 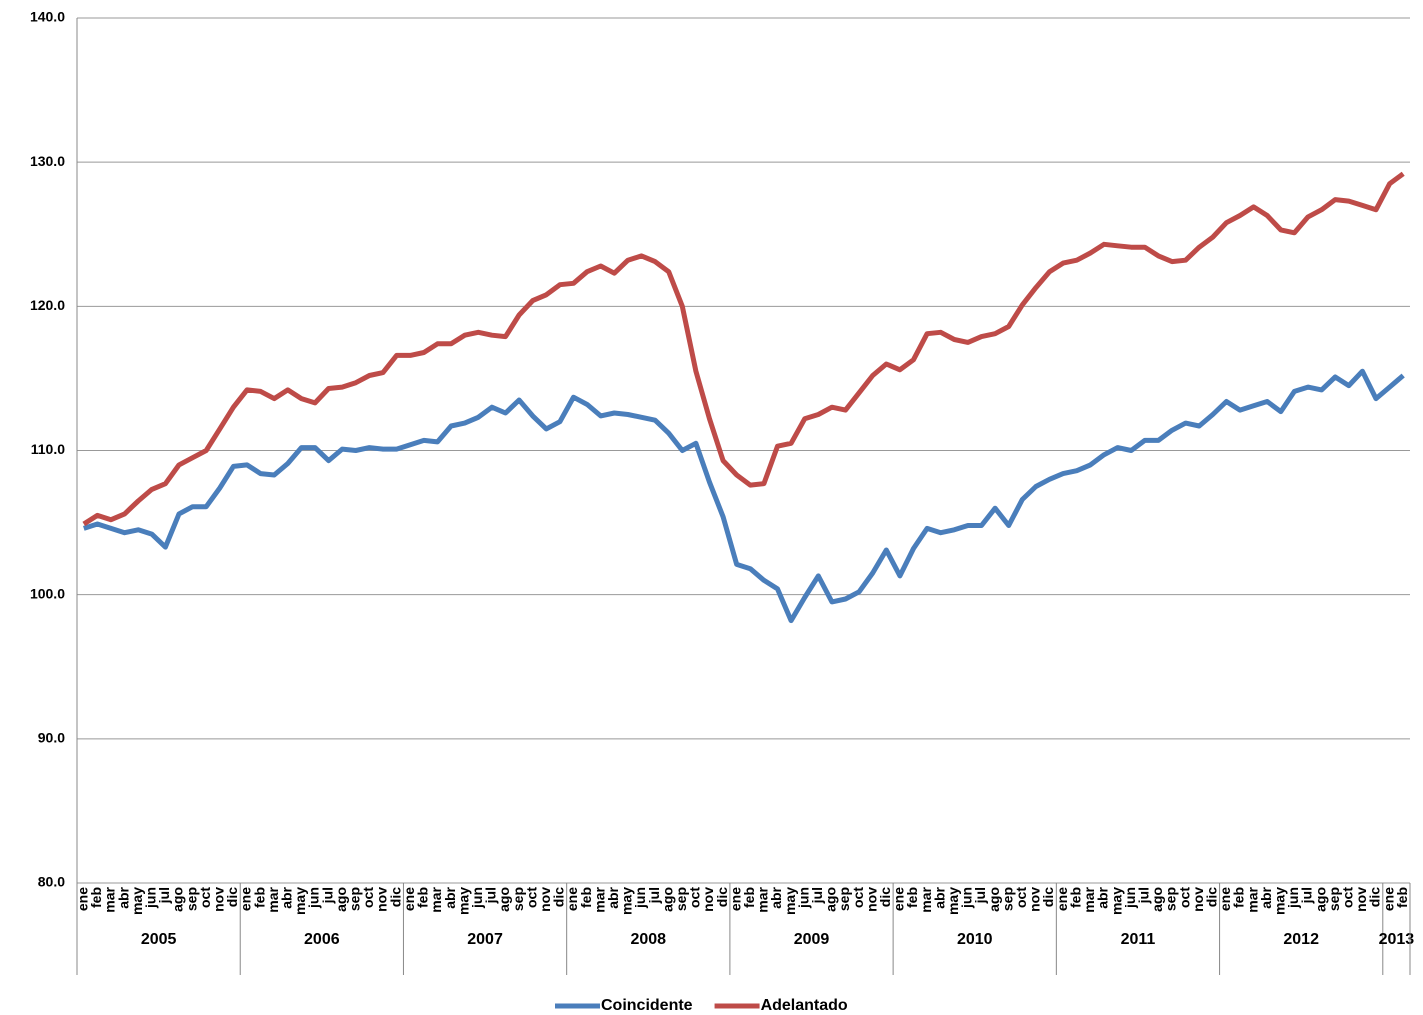 What do you see at coordinates (647, 1005) in the screenshot?
I see `legend-label: Coincidente` at bounding box center [647, 1005].